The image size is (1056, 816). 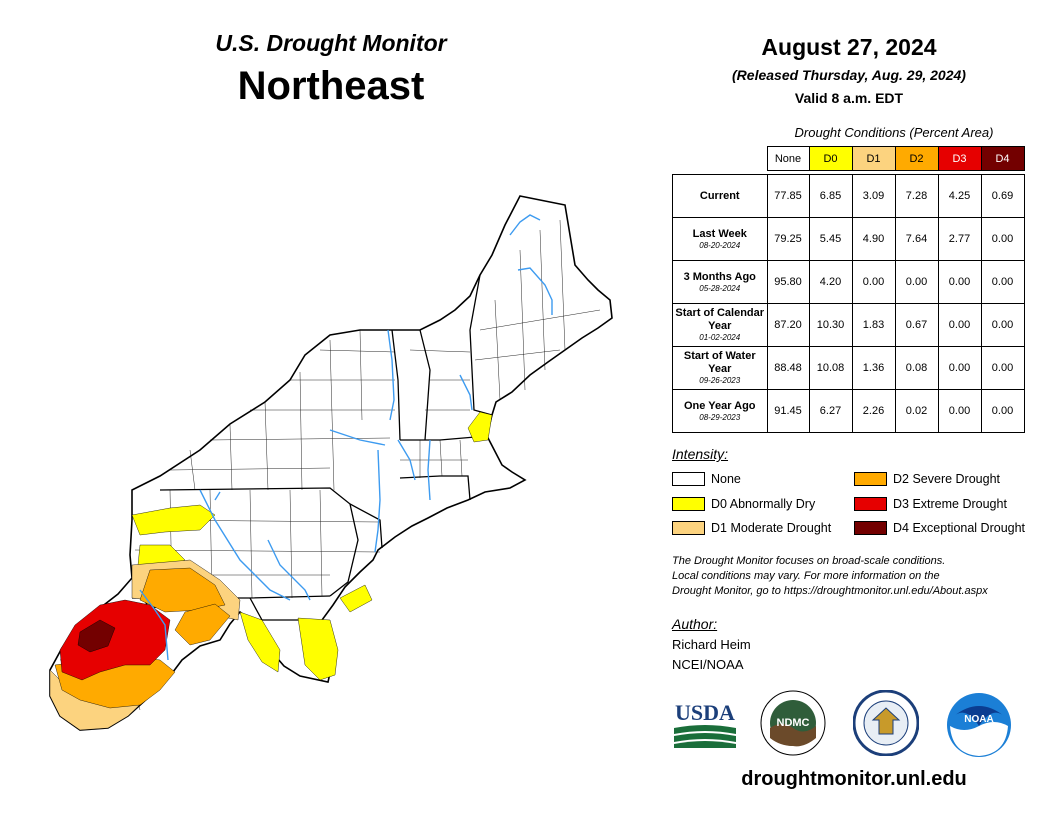 What do you see at coordinates (720, 319) in the screenshot?
I see `row-label-text: Start of Calendar Year` at bounding box center [720, 319].